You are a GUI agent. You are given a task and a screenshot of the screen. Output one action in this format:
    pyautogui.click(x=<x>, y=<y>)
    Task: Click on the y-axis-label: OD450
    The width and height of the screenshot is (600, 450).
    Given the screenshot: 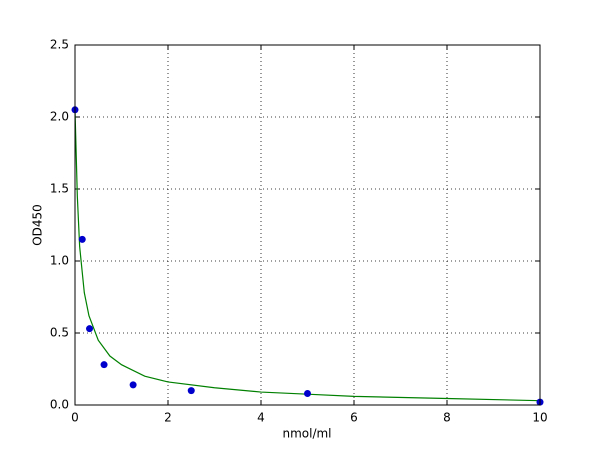 What is the action you would take?
    pyautogui.click(x=38, y=225)
    